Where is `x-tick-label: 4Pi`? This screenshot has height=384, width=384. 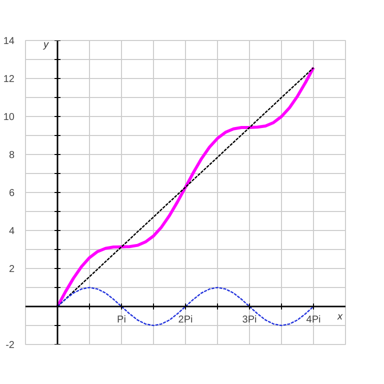
x-tick-label: 4Pi is located at coordinates (313, 320).